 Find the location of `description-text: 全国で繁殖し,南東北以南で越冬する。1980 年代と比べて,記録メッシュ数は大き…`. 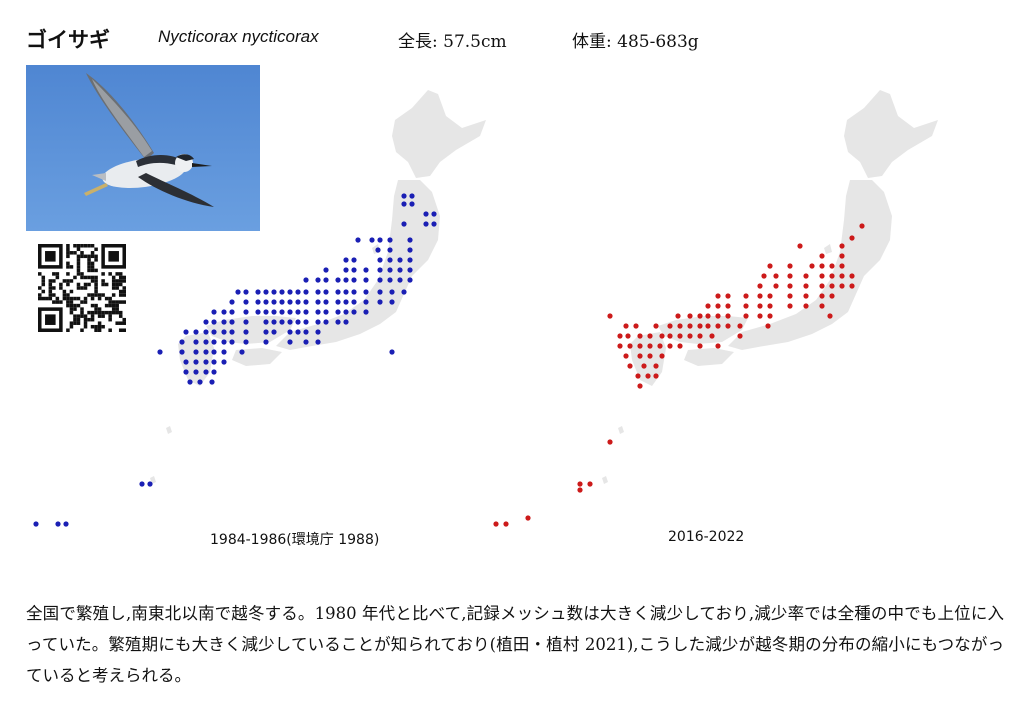

description-text: 全国で繁殖し,南東北以南で越冬する。1980 年代と比べて,記録メッシュ数は大き… is located at coordinates (515, 644).